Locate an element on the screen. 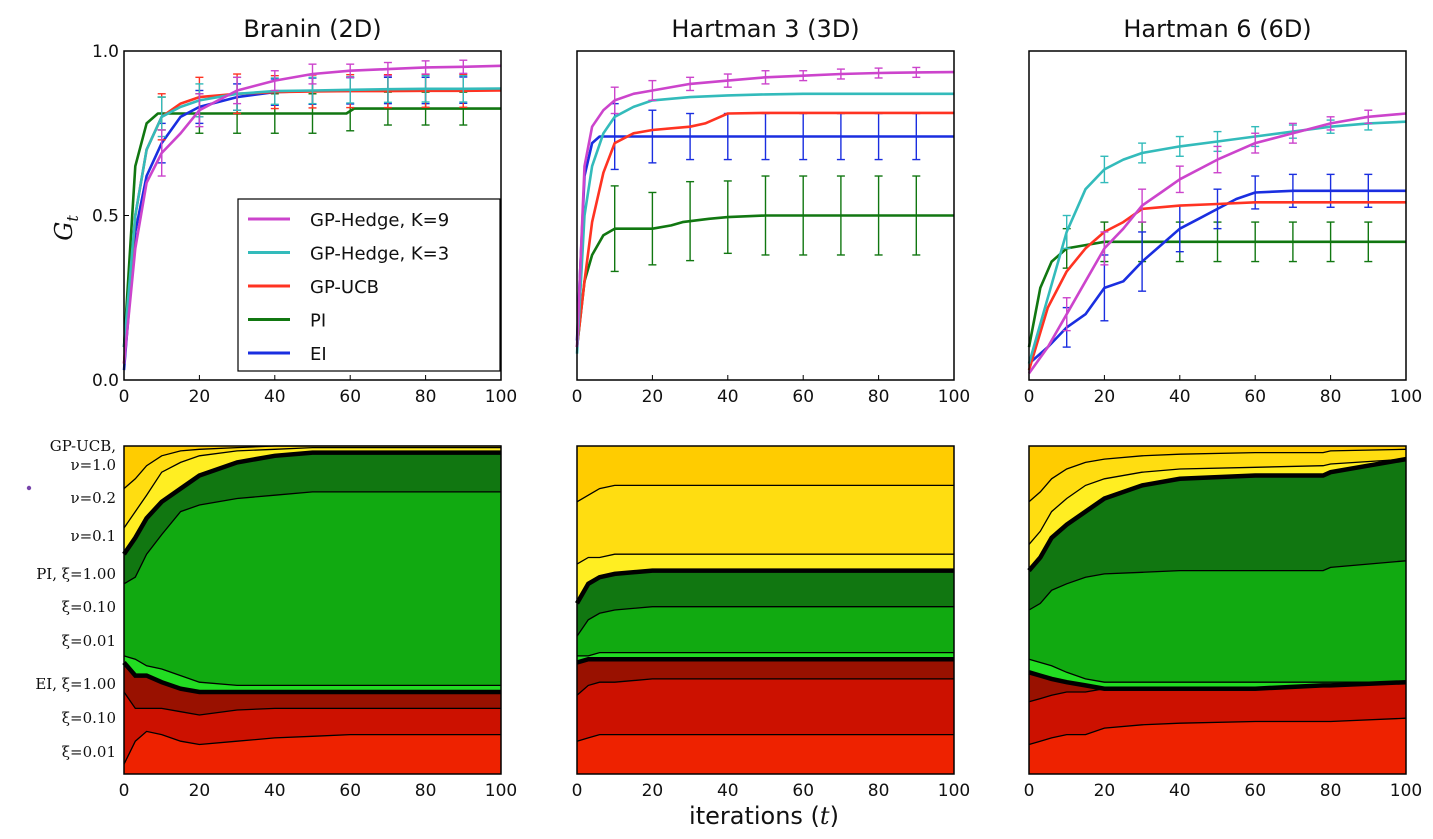 The height and width of the screenshot is (839, 1433). panel-title: Hartman 3 (3D) is located at coordinates (765, 29).